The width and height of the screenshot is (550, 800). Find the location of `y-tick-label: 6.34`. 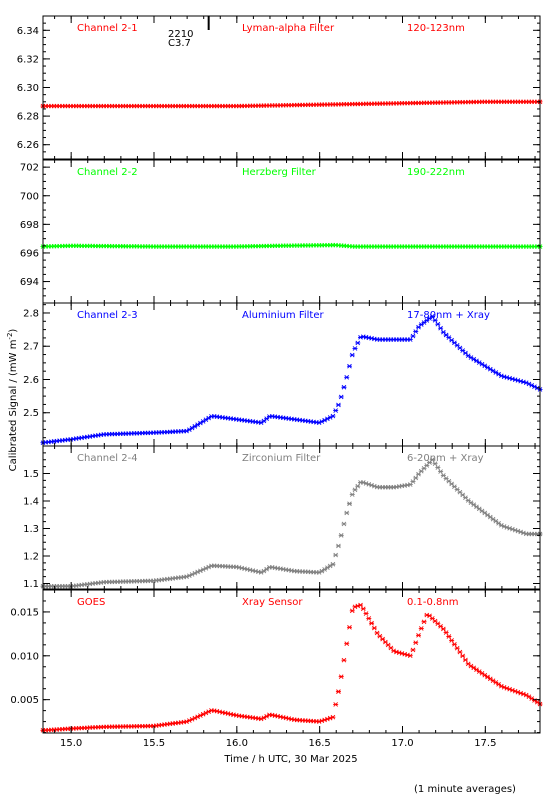

y-tick-label: 6.34 is located at coordinates (28, 31).